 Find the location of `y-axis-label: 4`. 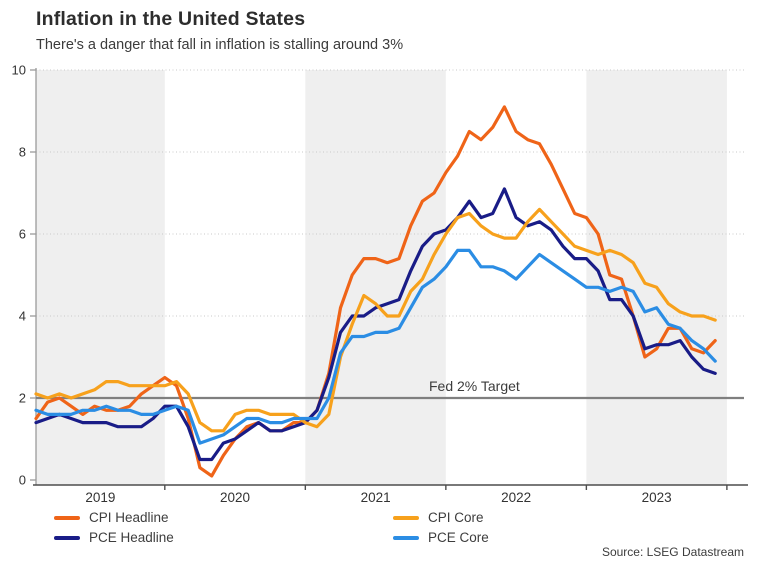

y-axis-label: 4 is located at coordinates (22, 316).